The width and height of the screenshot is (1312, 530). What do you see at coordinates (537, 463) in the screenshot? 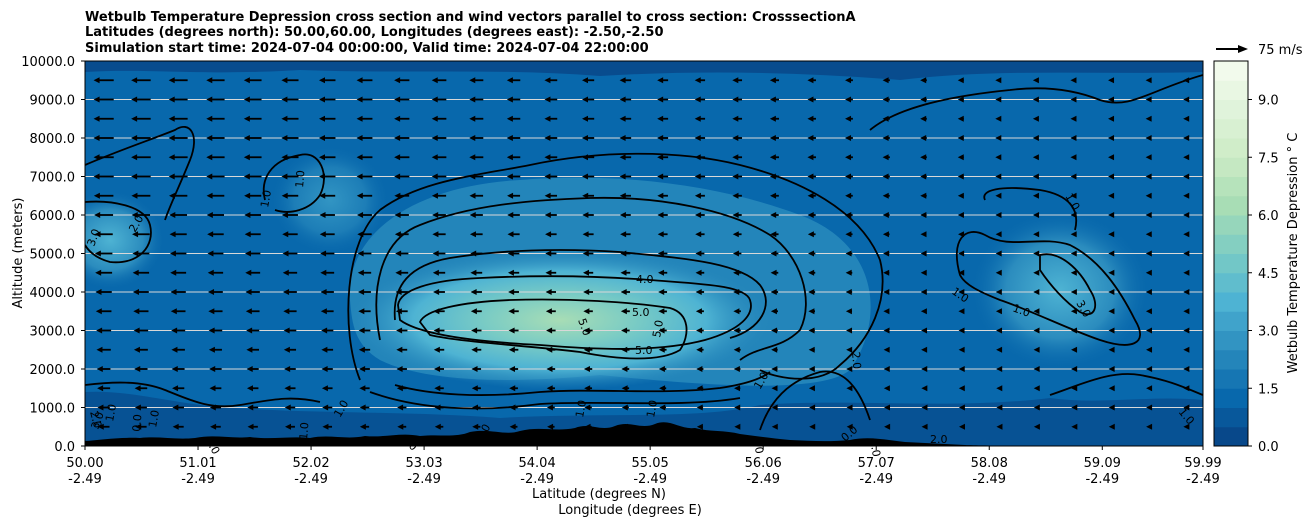
I see `x-tick-label-lat: 54.04` at bounding box center [537, 463].